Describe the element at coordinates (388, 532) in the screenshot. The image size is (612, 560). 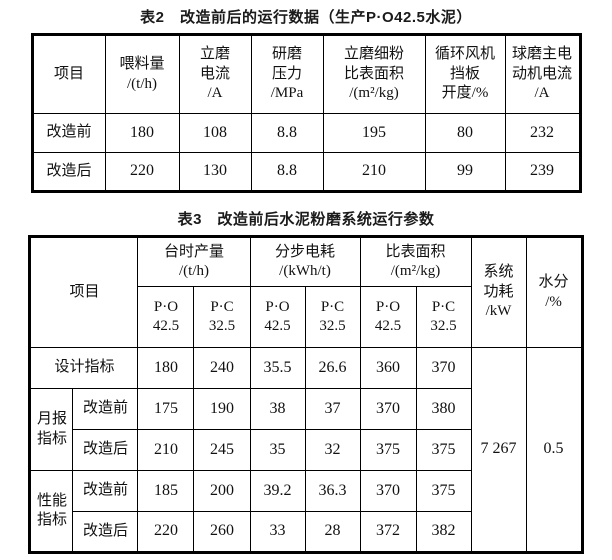
I see `cell-value: 372` at that location.